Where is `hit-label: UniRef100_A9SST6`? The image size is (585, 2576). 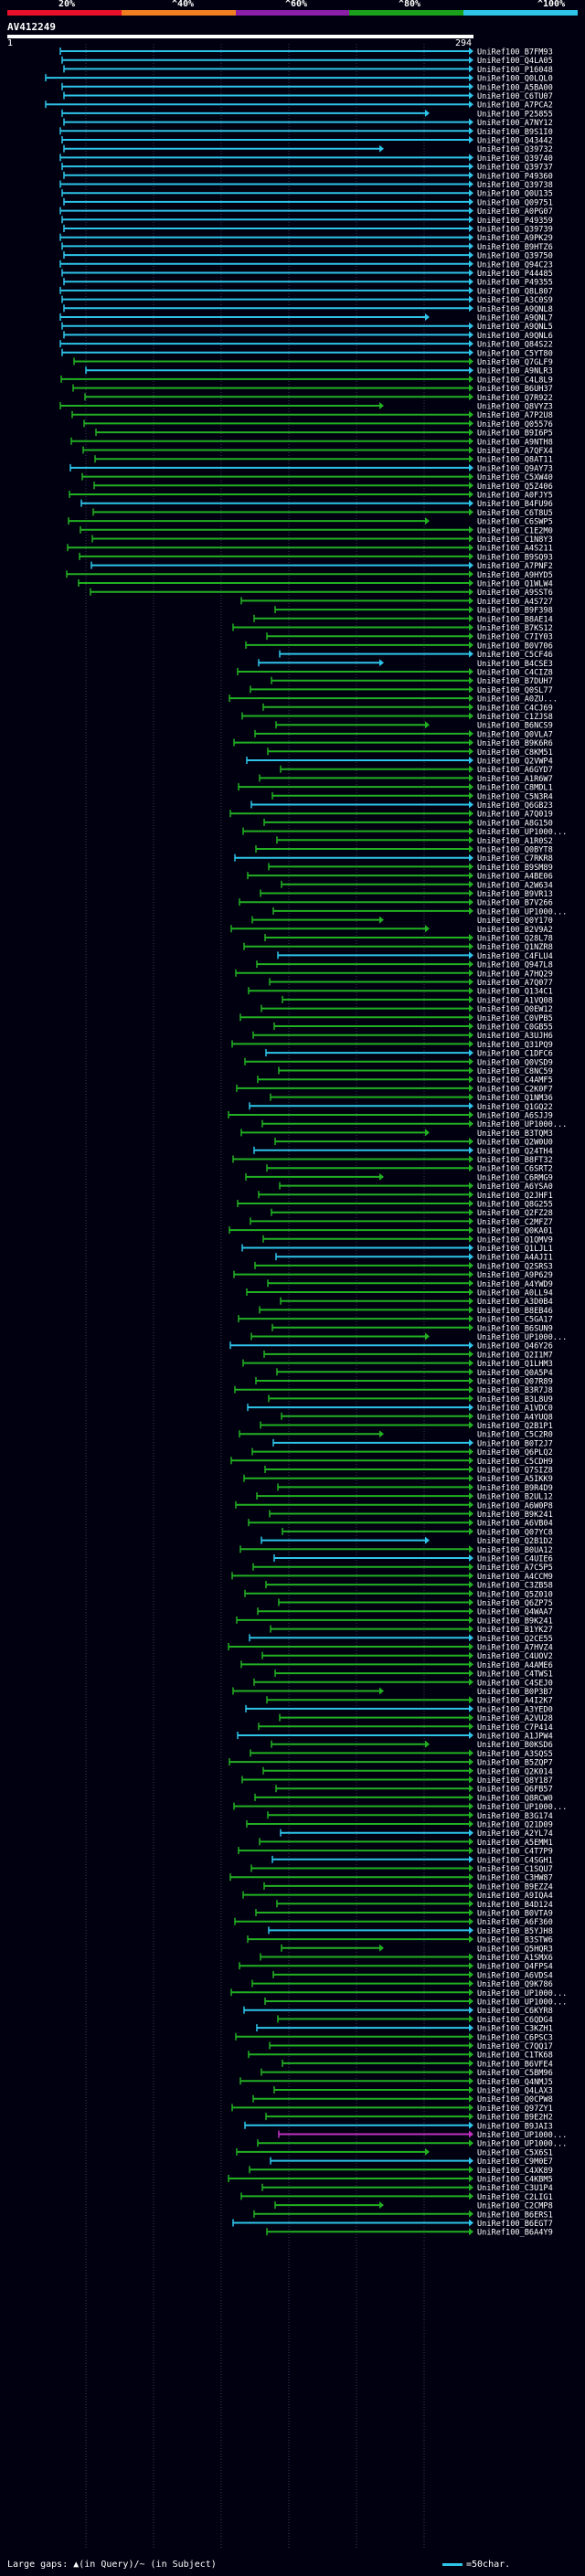 hit-label: UniRef100_A9SST6 is located at coordinates (515, 593).